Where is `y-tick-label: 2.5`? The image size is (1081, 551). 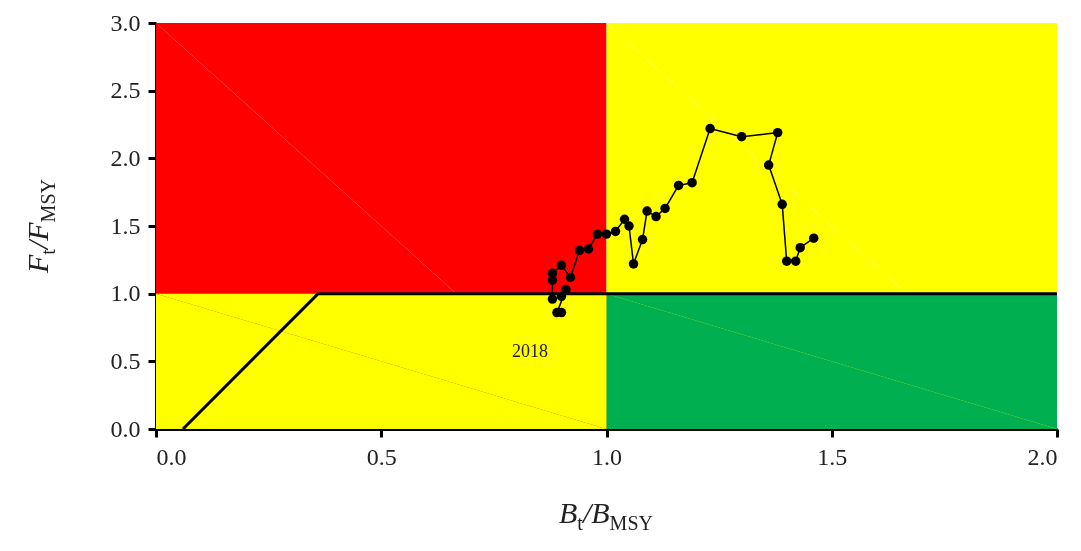 y-tick-label: 2.5 is located at coordinates (125, 90).